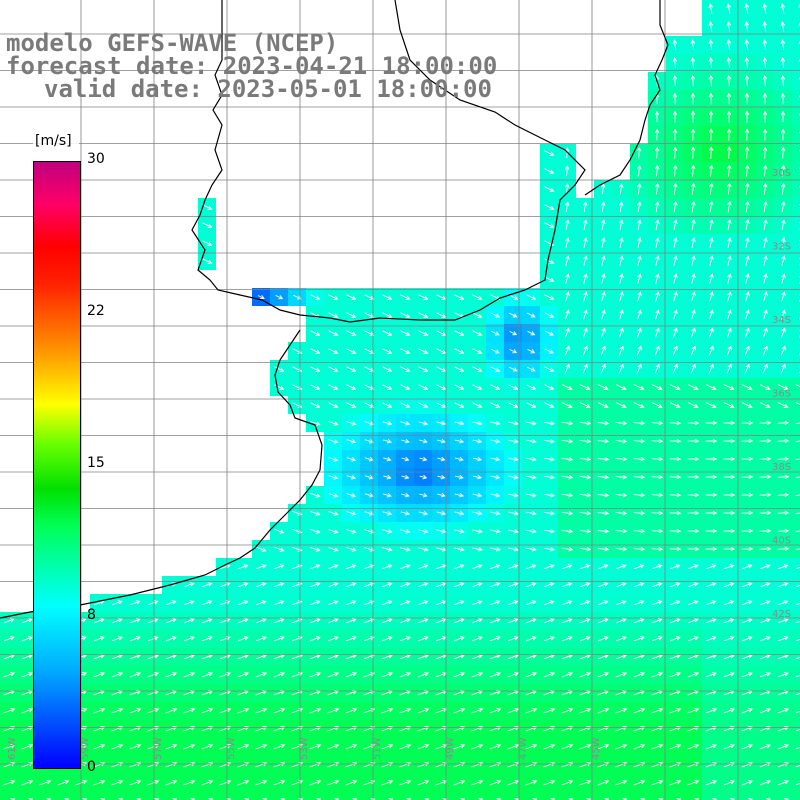  I want to click on colorbar-tick-30: 30, so click(96, 159).